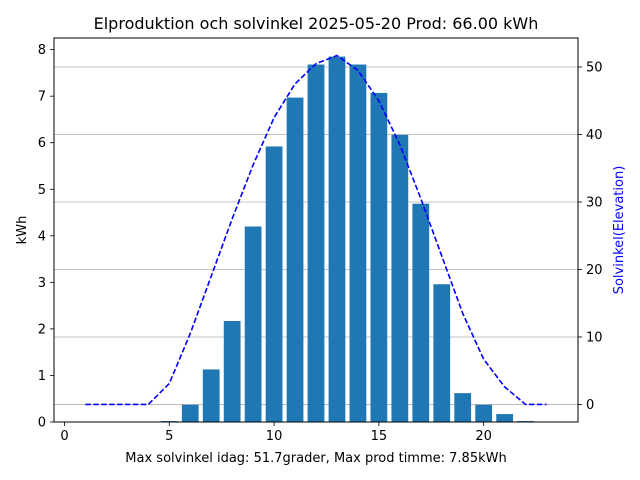  I want to click on y-tick-label: 7, so click(42, 97).